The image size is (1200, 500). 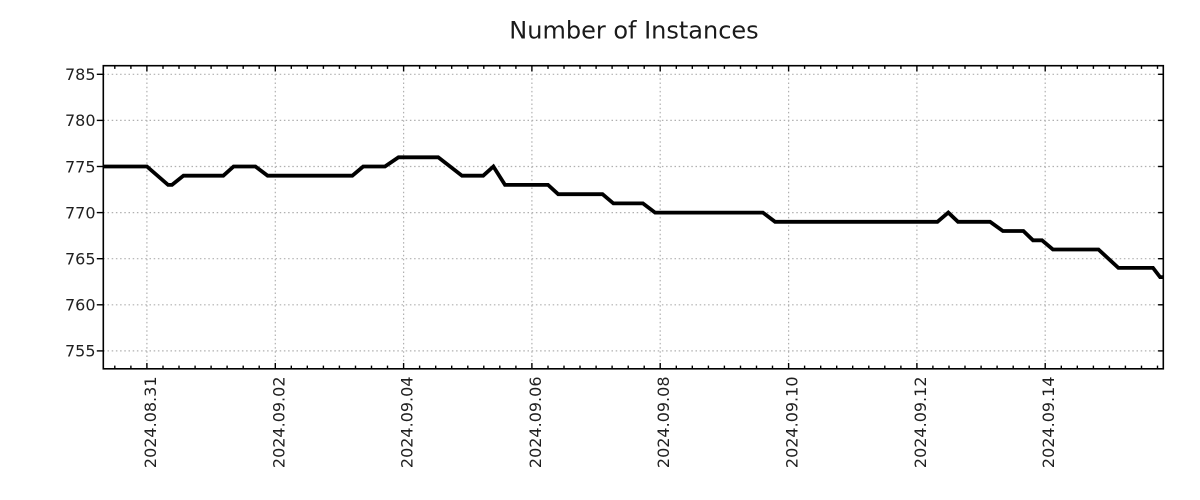 I want to click on y-tick-label: 785, so click(x=80, y=74).